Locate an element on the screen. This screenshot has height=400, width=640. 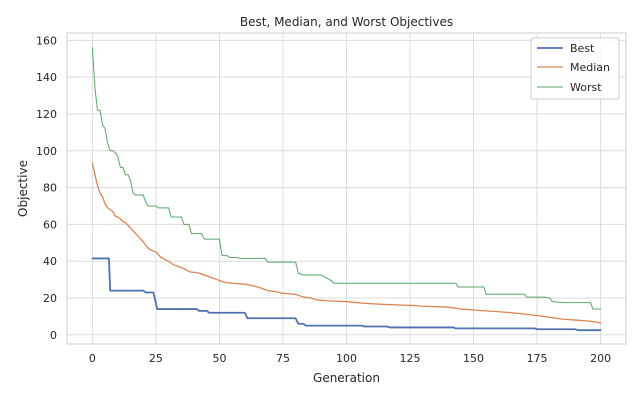
y-tick-label: 100 is located at coordinates (46, 151).